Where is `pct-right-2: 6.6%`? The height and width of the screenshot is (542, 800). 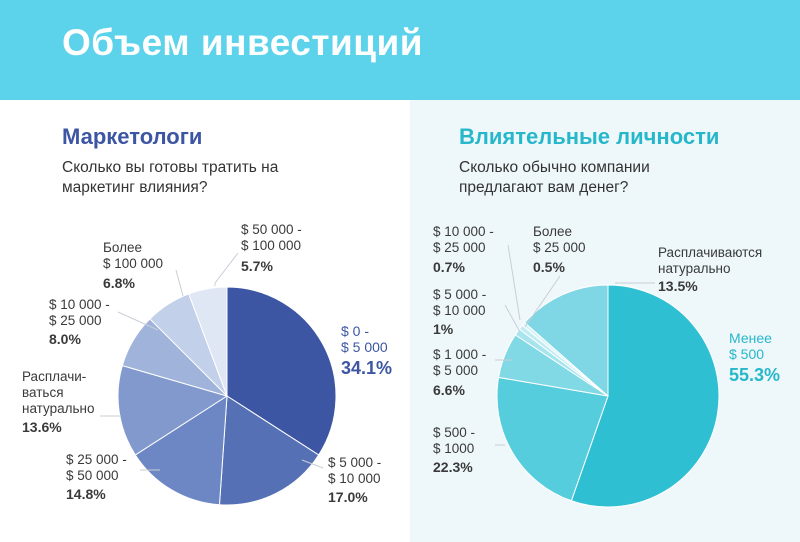
pct-right-2: 6.6% is located at coordinates (449, 390).